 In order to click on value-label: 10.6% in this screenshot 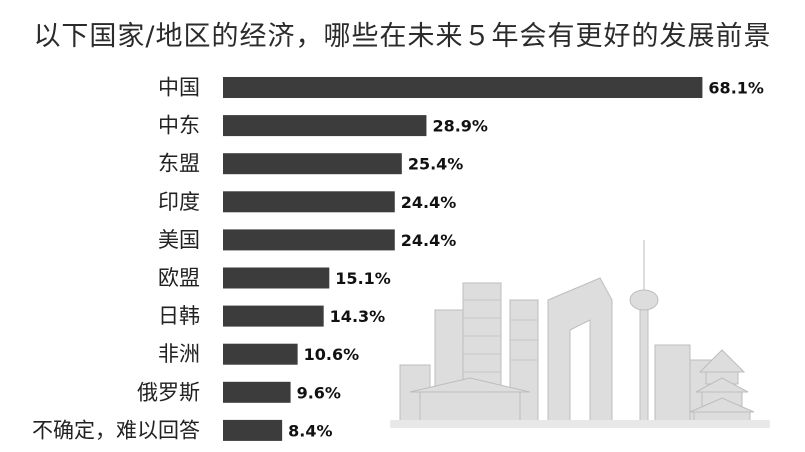, I will do `click(332, 354)`.